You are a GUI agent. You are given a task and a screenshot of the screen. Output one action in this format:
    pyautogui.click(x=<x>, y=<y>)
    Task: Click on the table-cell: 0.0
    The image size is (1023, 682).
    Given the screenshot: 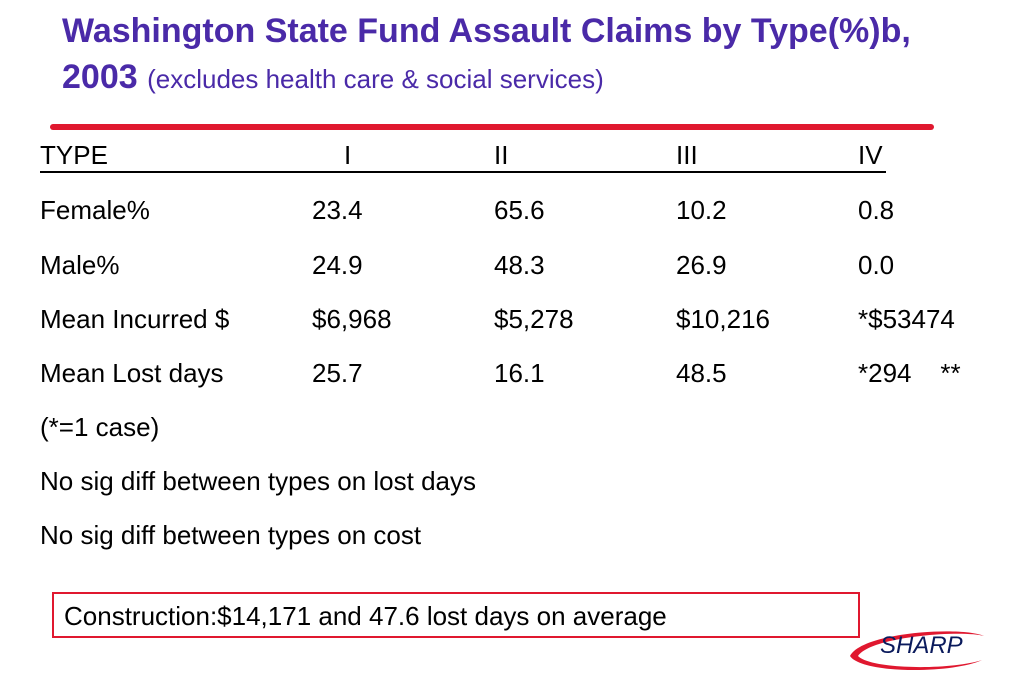 What is the action you would take?
    pyautogui.click(x=876, y=265)
    